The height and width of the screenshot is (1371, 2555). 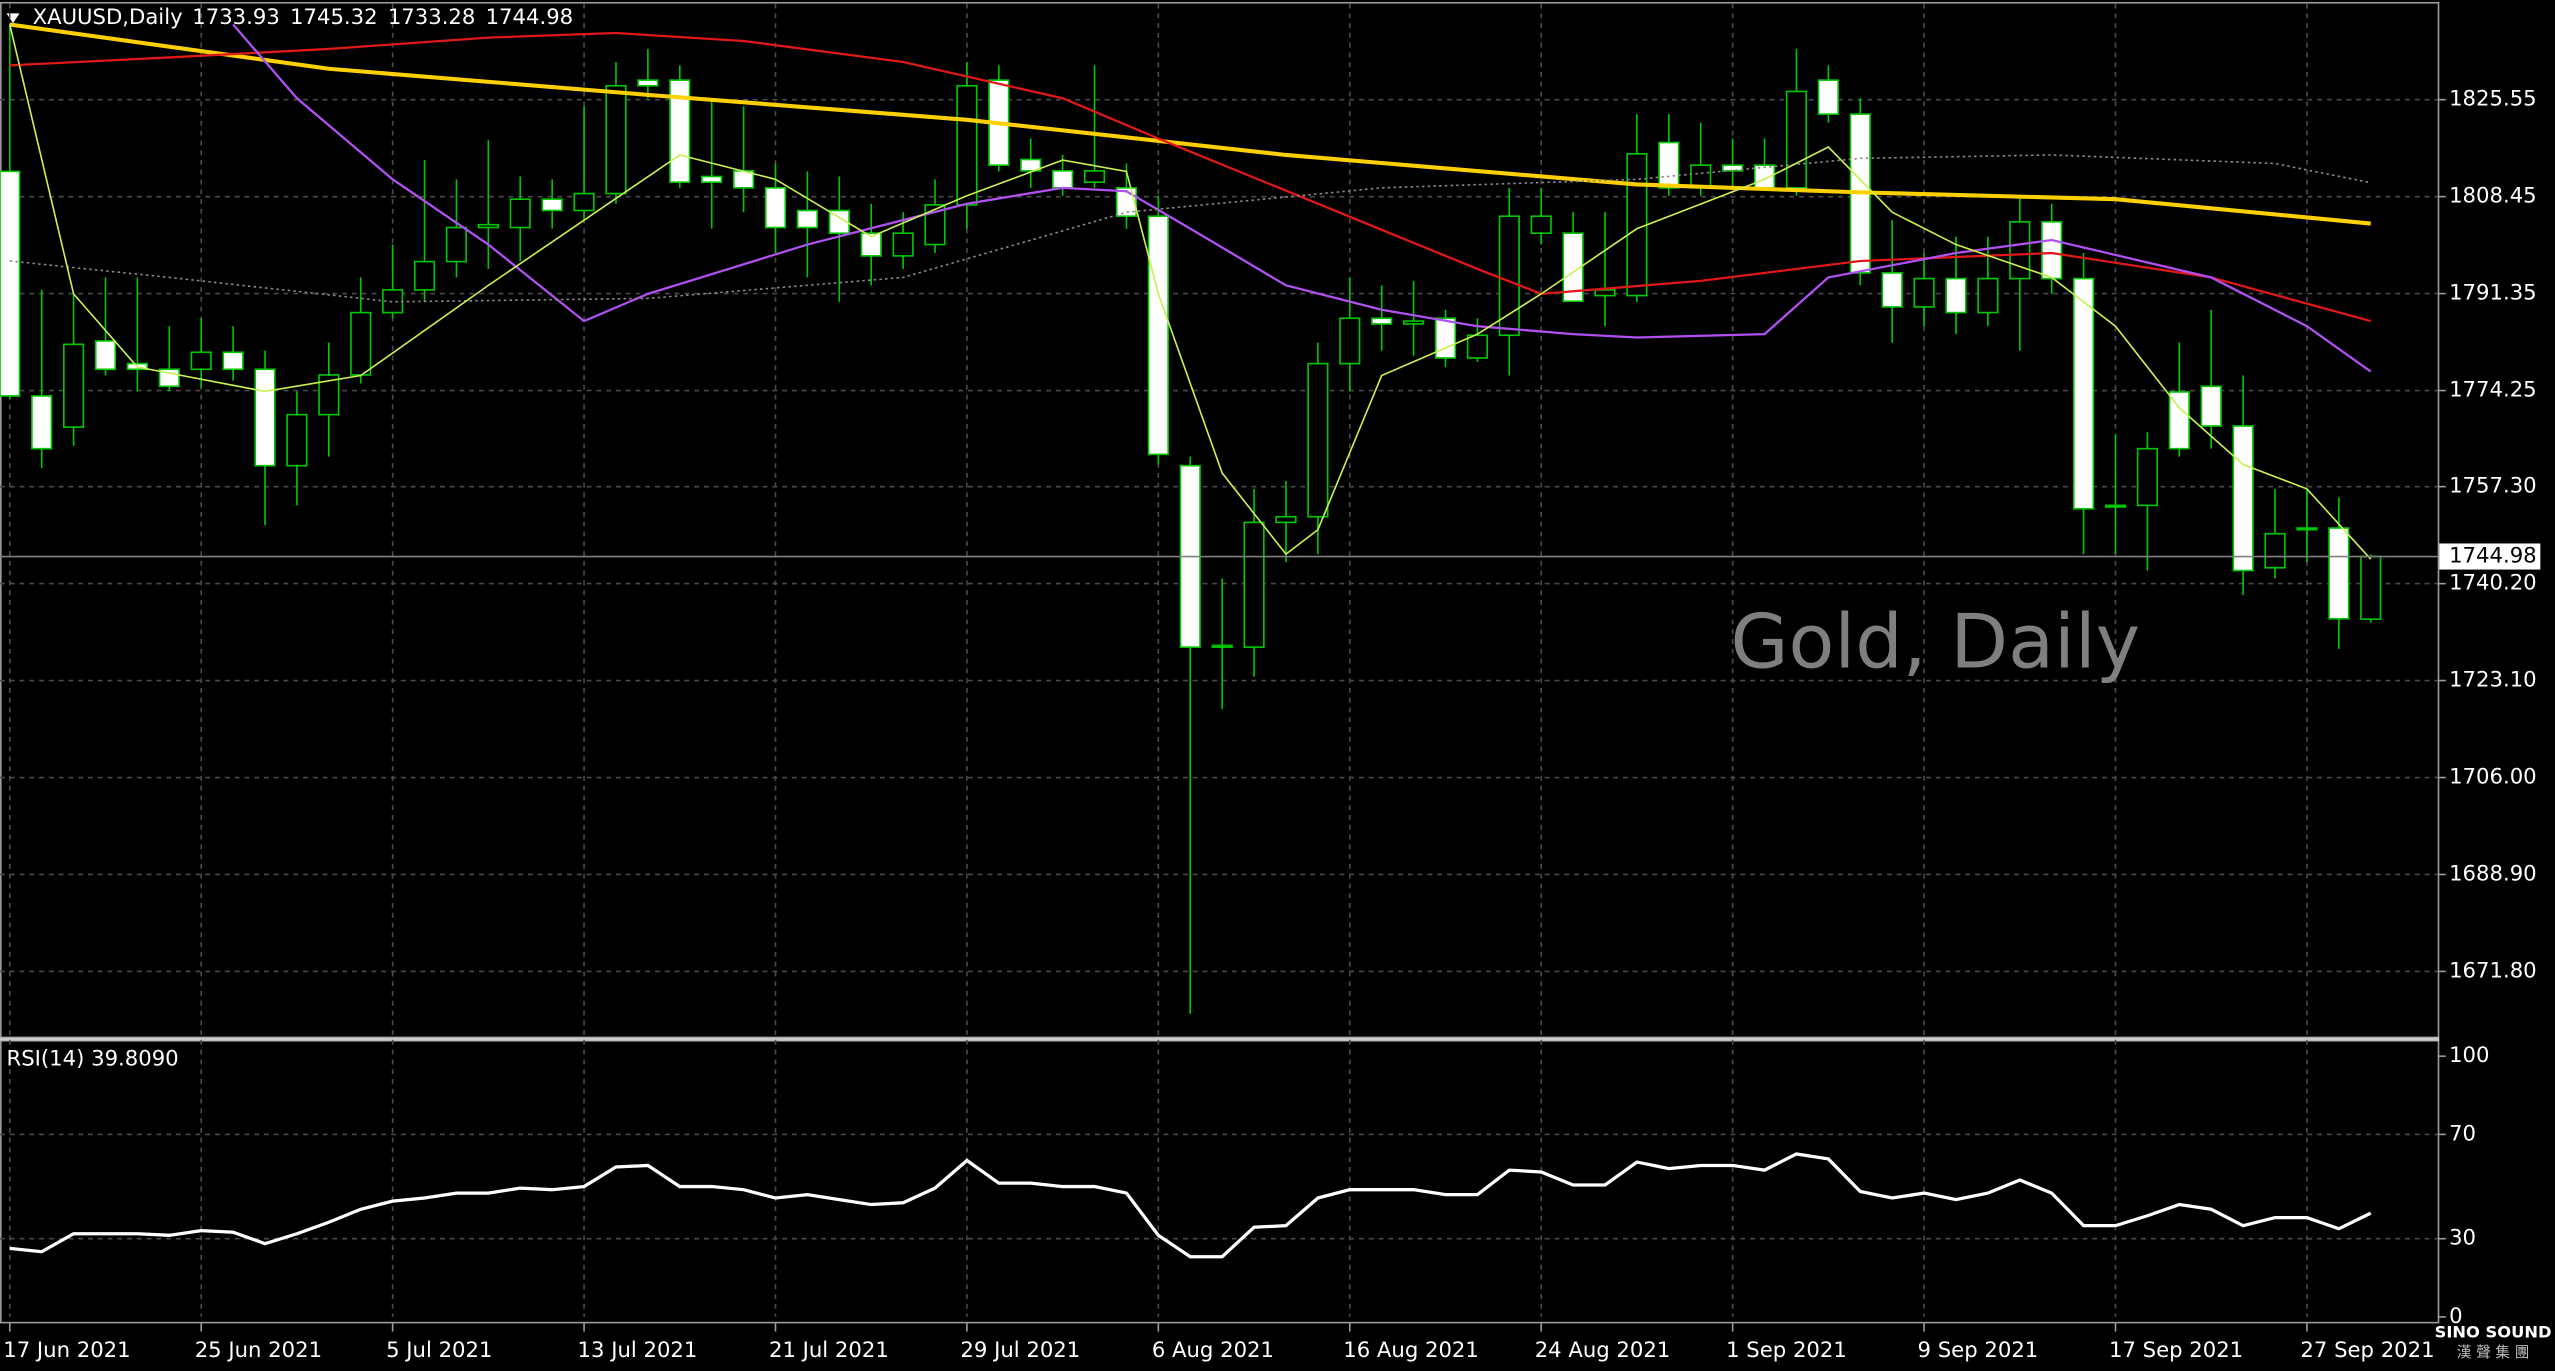 I want to click on y-tick-label: 1791.35, so click(x=2493, y=292).